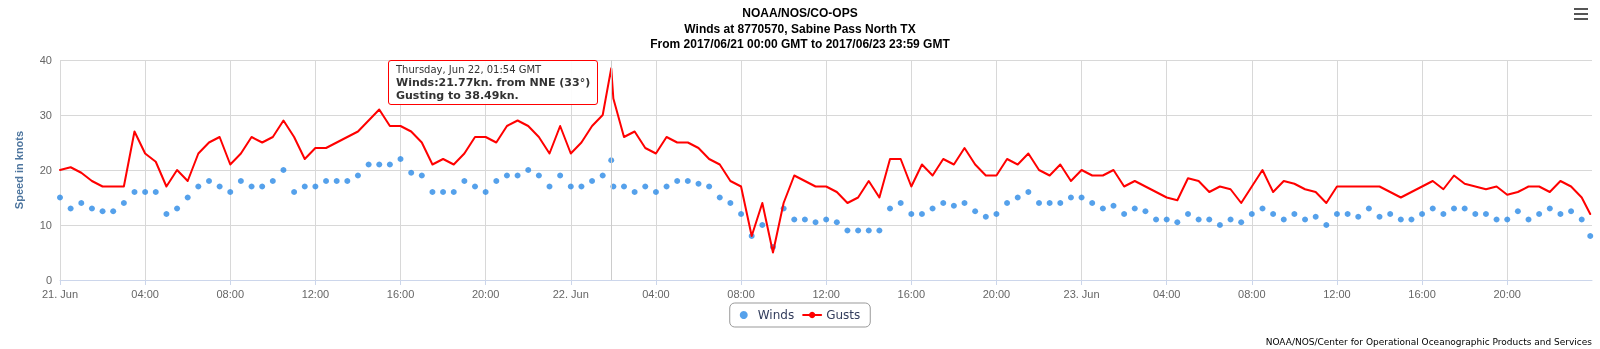  I want to click on y-tick-label: 0, so click(48, 280).